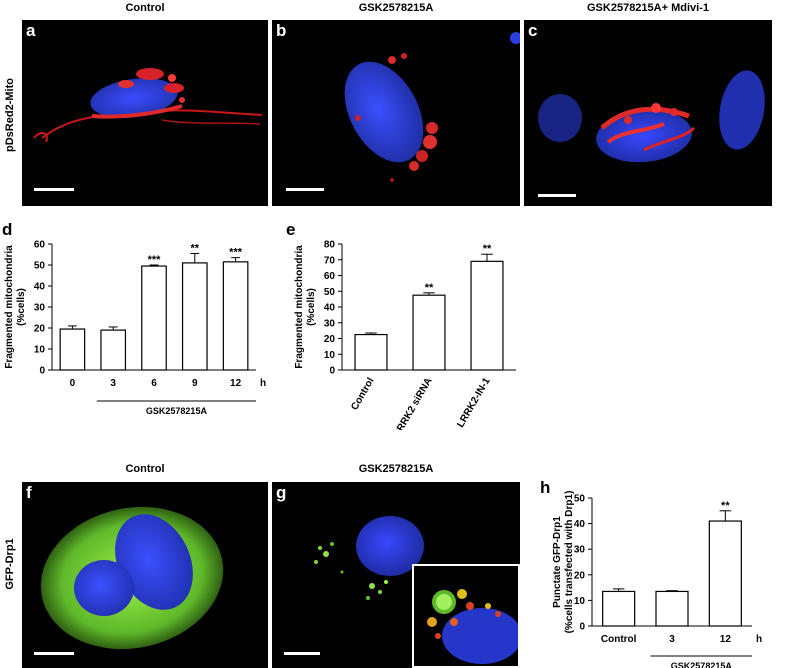 The width and height of the screenshot is (788, 668). I want to click on x-tick-label: 0, so click(73, 383).